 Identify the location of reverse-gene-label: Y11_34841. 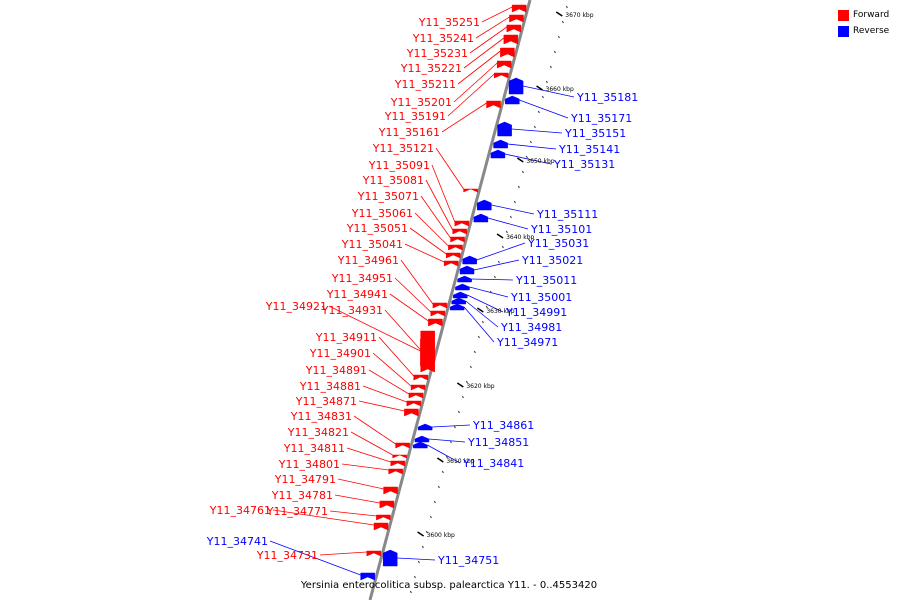
(493, 463).